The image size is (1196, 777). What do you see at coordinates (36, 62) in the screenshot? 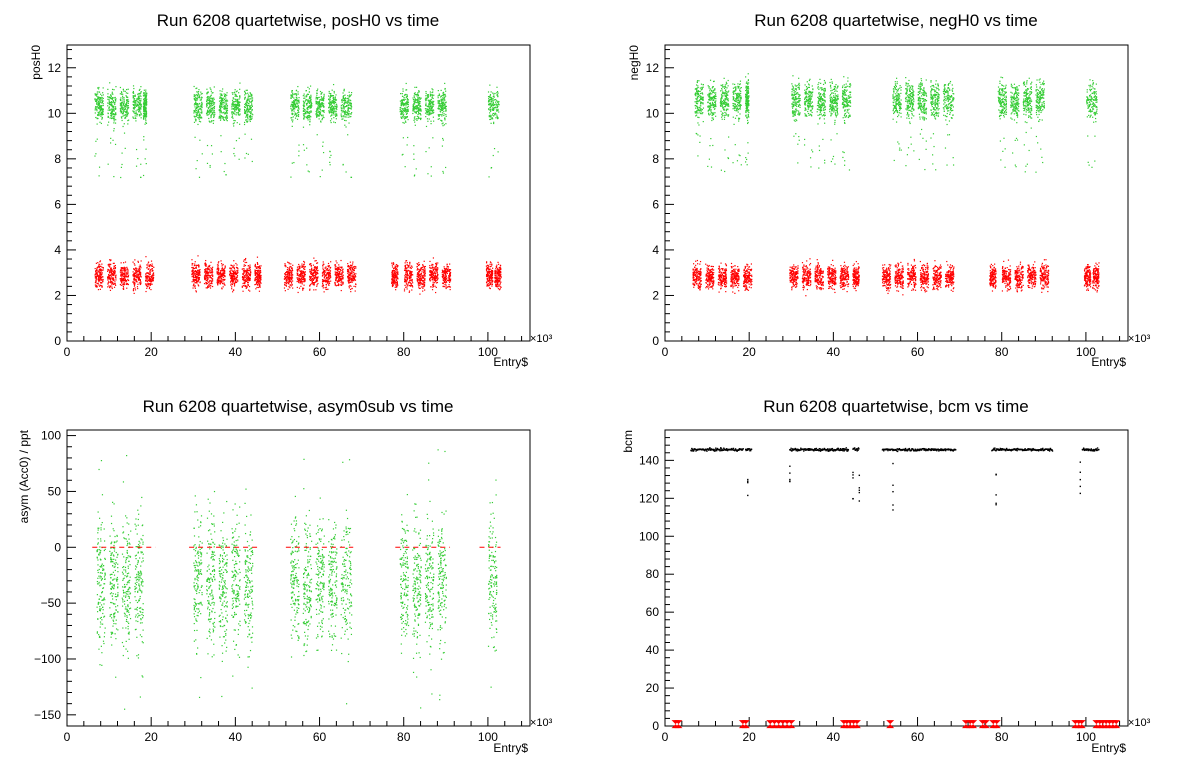
I see `y-axis-label: posH0` at bounding box center [36, 62].